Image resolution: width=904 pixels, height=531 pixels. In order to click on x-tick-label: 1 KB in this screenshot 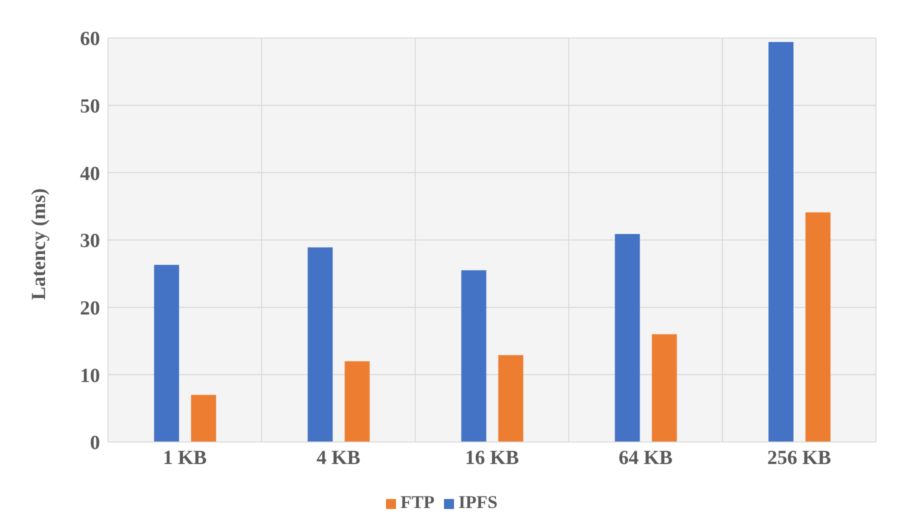, I will do `click(184, 458)`.